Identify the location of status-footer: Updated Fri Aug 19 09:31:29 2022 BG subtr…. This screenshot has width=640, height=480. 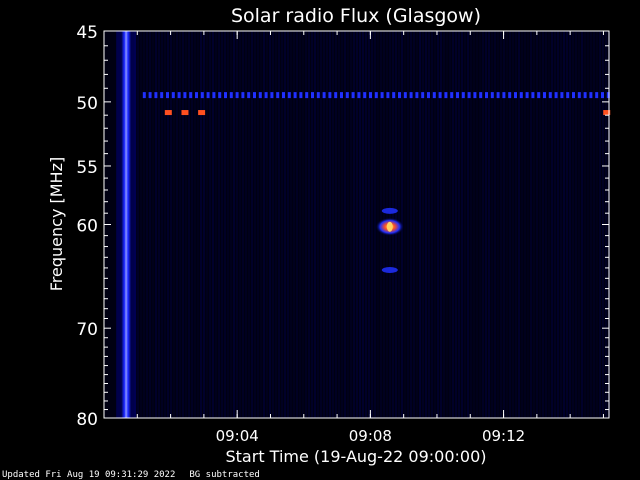
(138, 475).